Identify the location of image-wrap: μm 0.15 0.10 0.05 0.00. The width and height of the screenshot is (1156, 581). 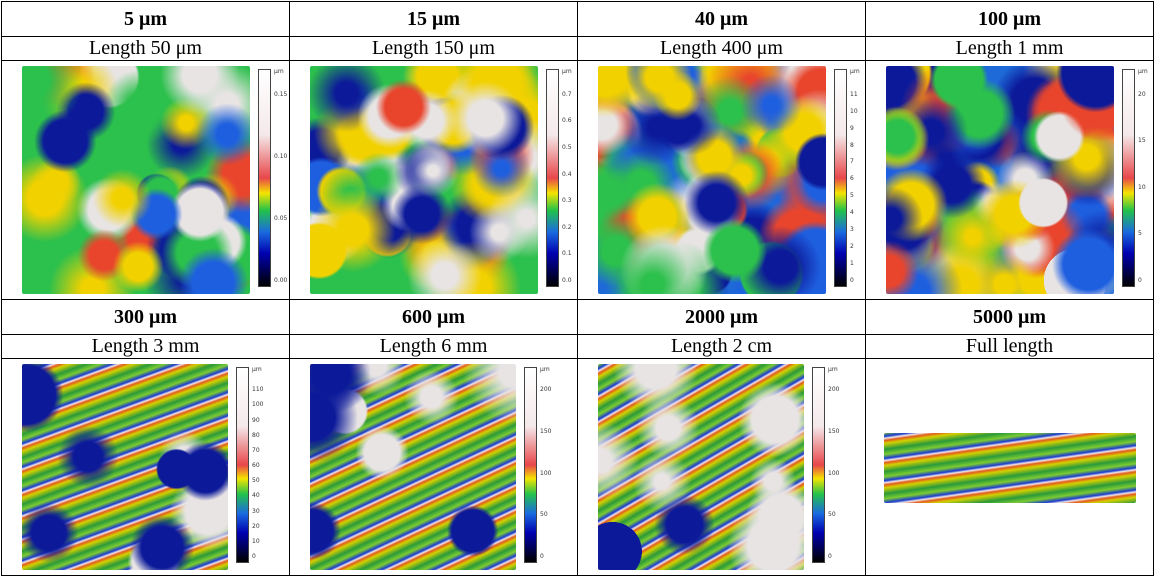
(145, 180).